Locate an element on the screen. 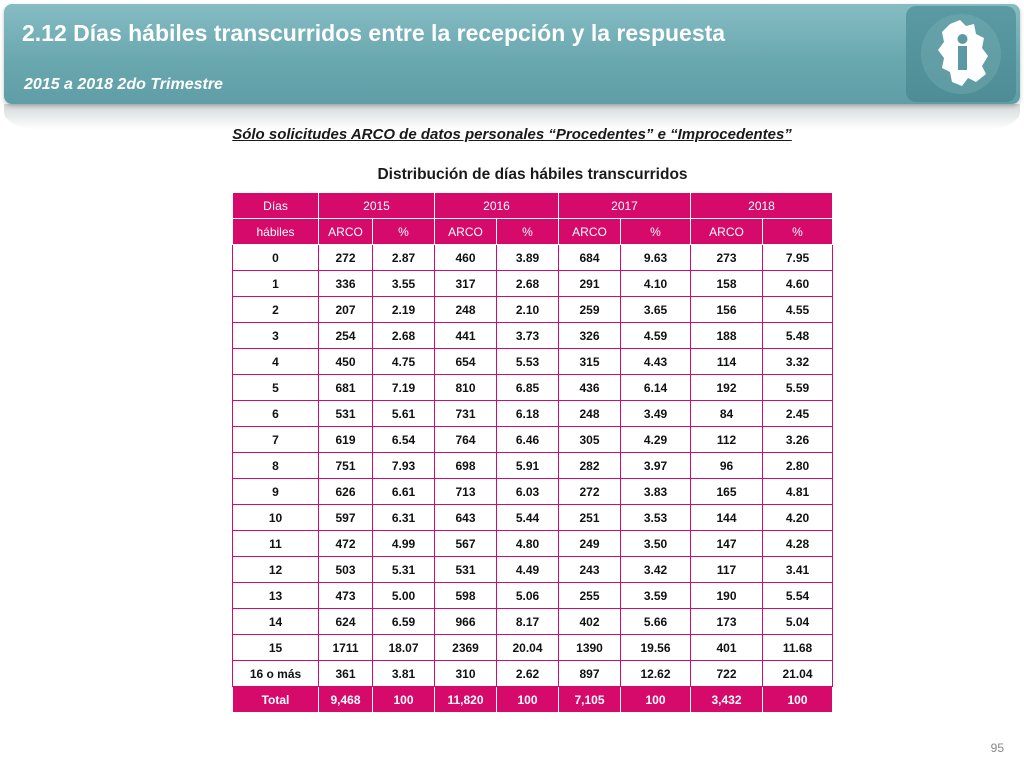 This screenshot has height=768, width=1024. value-cell: 598 is located at coordinates (465, 595).